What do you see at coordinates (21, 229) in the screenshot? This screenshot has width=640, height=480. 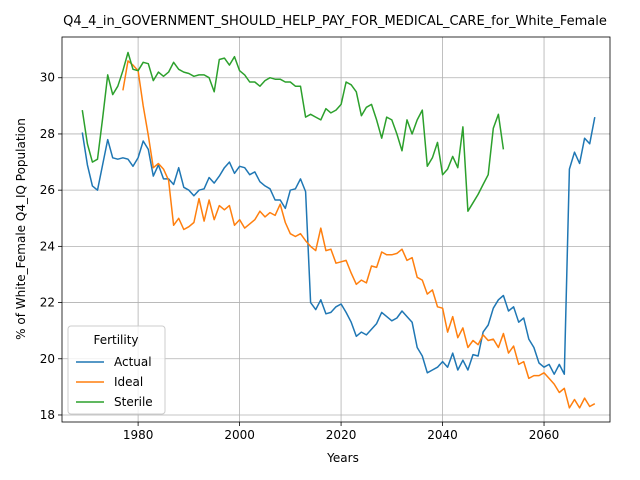 I see `y-axis-label: % of White_Female Q4_IQ Population` at bounding box center [21, 229].